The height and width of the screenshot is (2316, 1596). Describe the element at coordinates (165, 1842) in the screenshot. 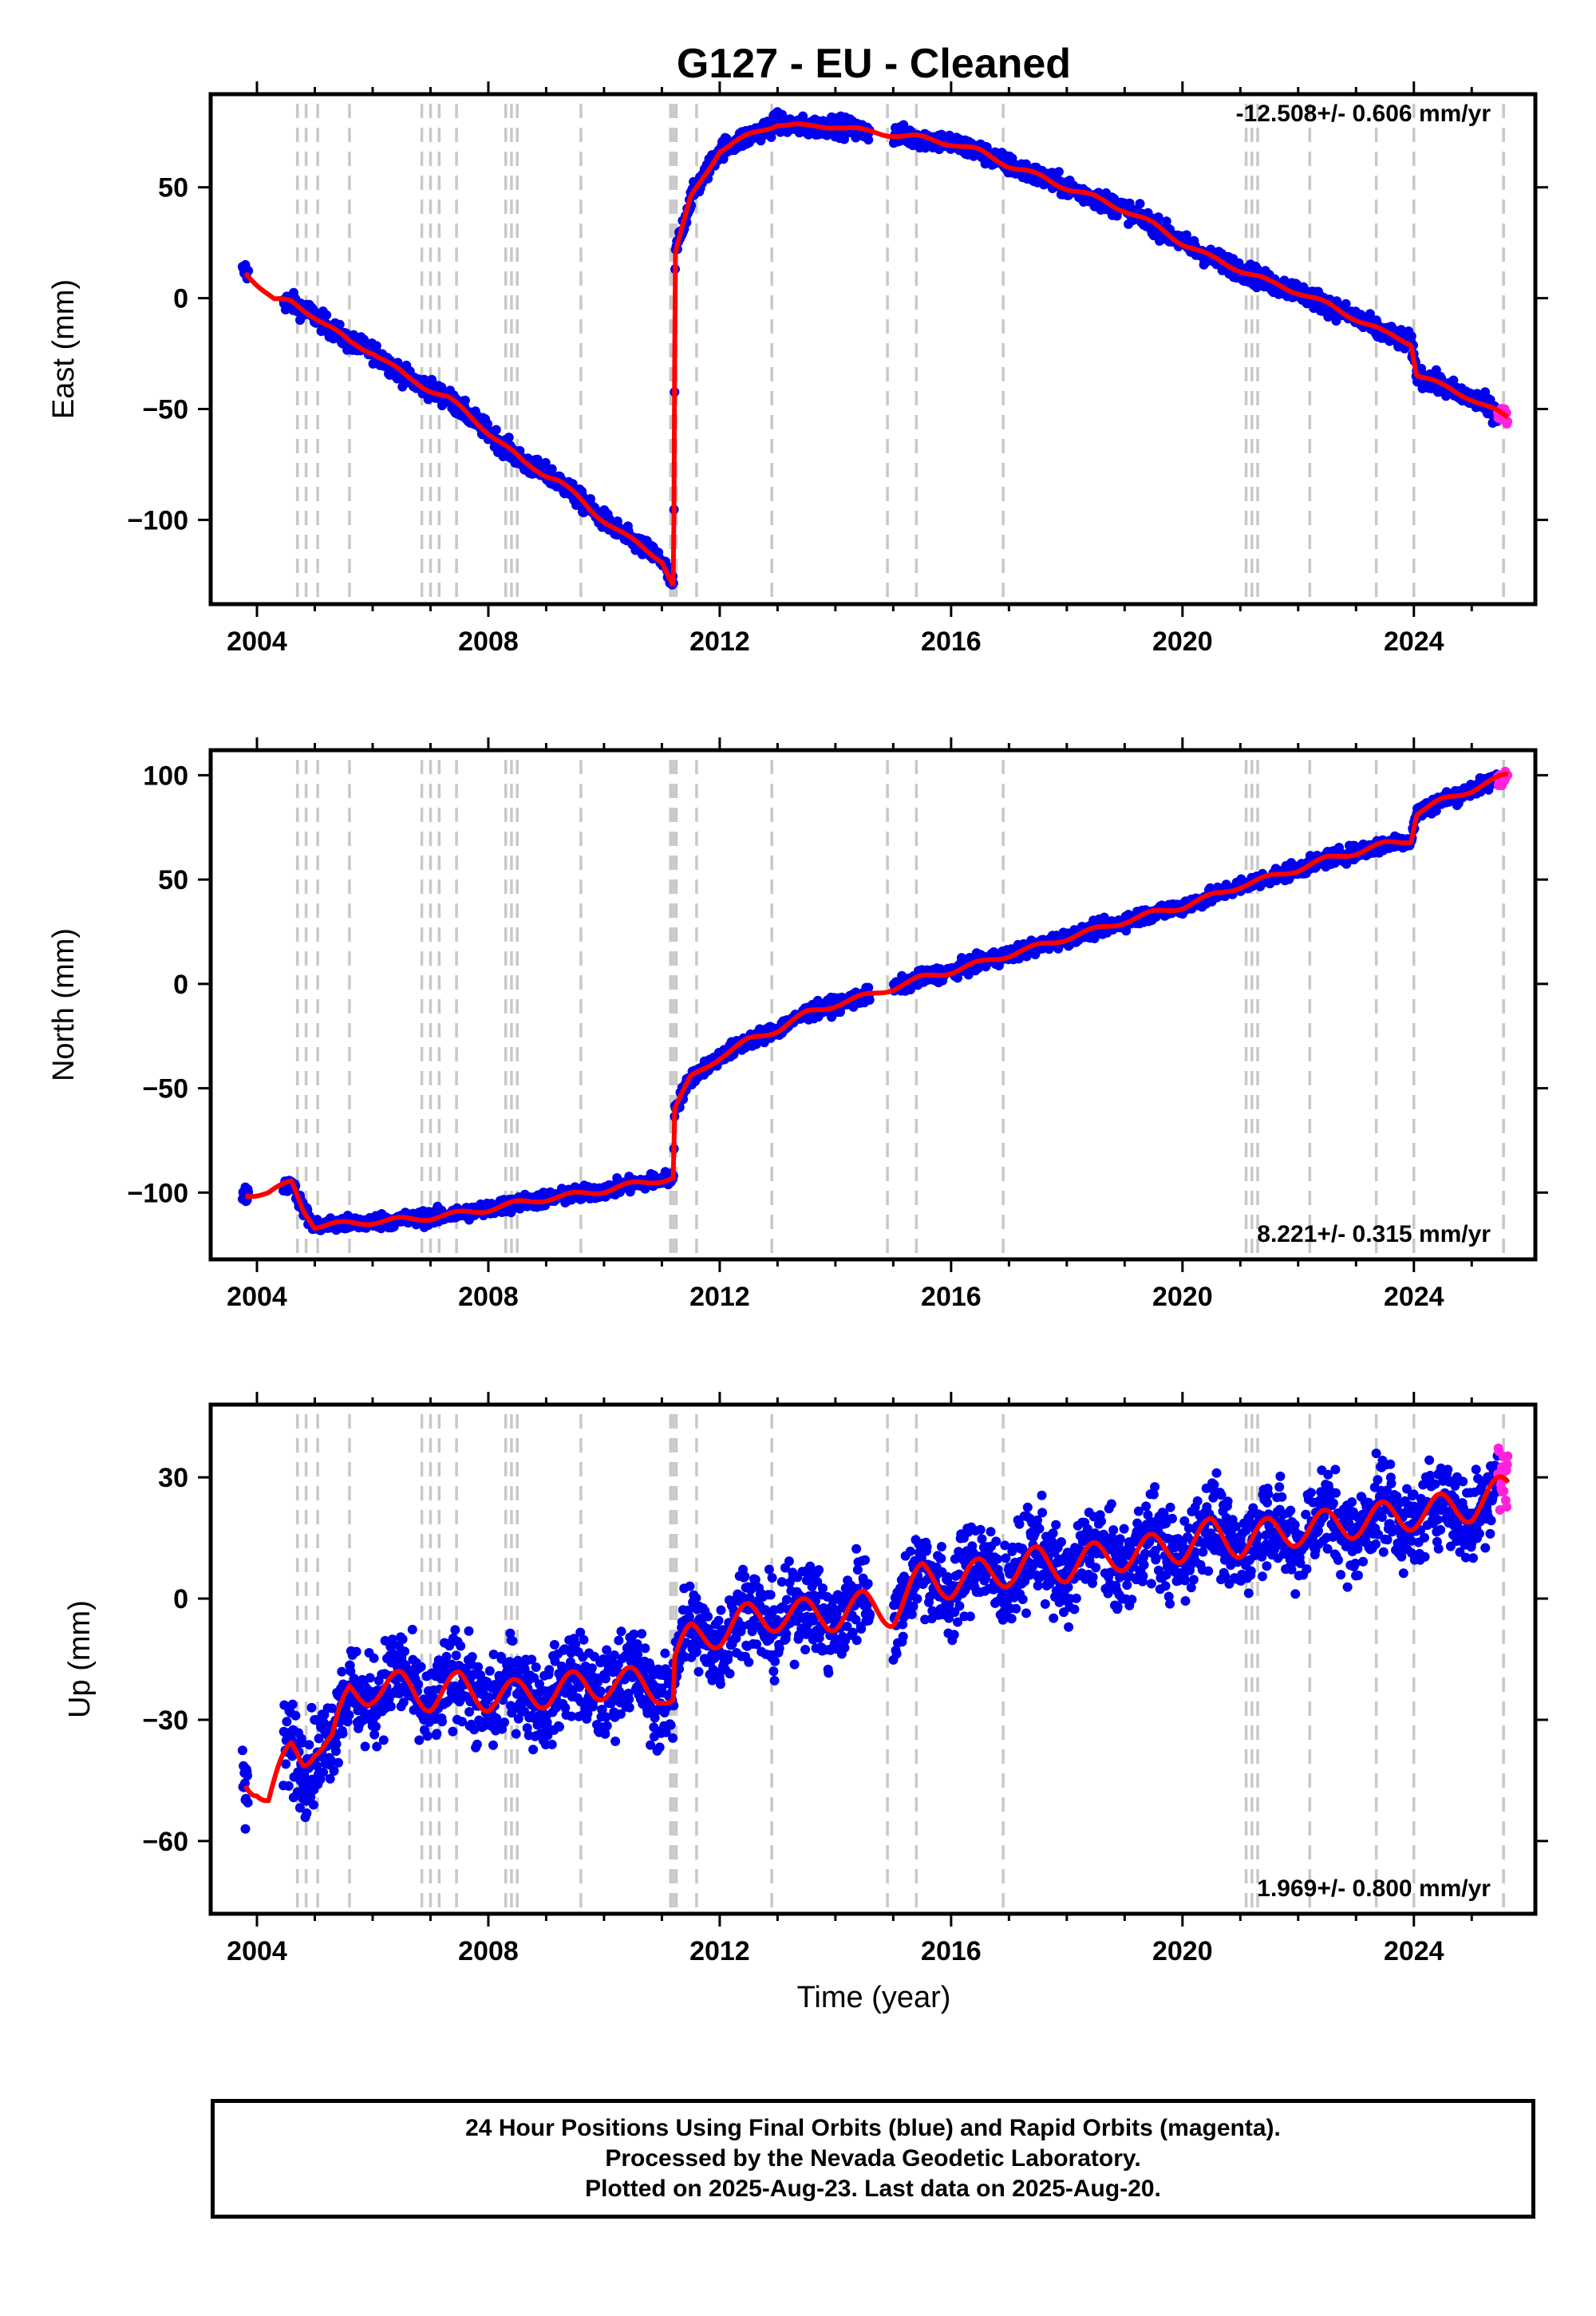

I see `up-y-tick-label: −60` at that location.